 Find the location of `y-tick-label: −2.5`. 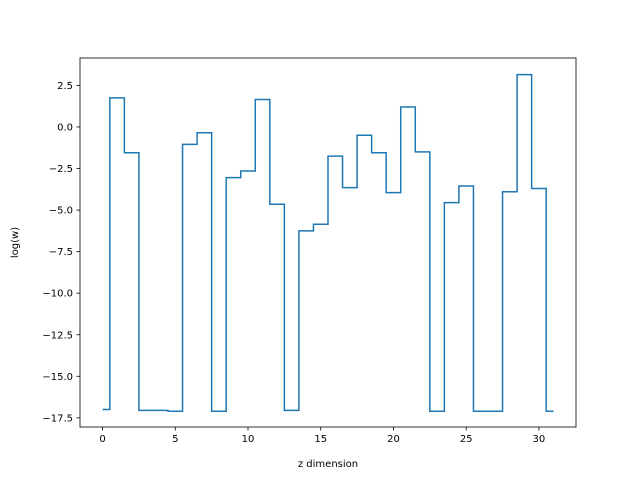

y-tick-label: −2.5 is located at coordinates (61, 169).